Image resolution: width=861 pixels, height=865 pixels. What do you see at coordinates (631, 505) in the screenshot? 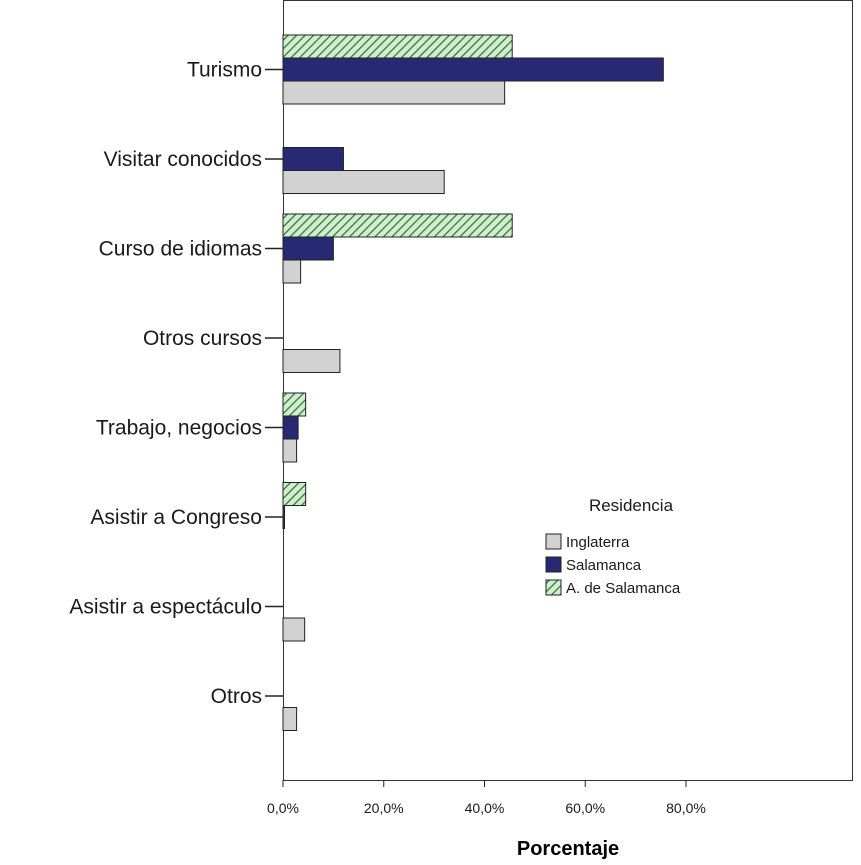
I see `legend-title: Residencia` at bounding box center [631, 505].